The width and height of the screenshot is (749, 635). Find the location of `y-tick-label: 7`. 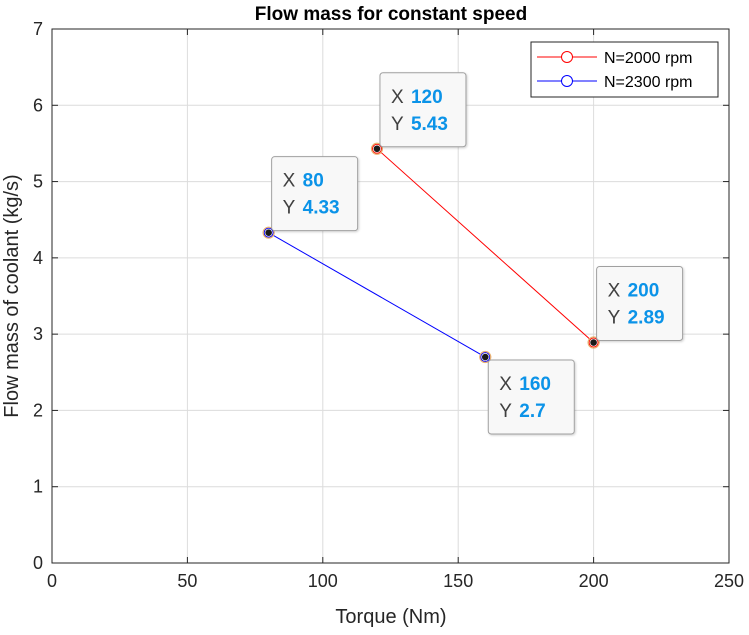

y-tick-label: 7 is located at coordinates (38, 29).